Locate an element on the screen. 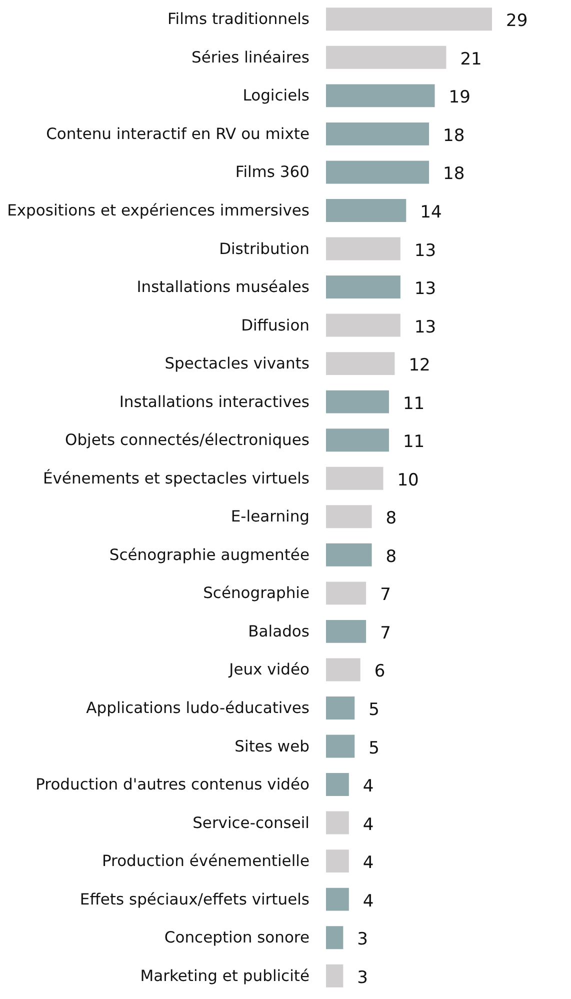  y-tick-label: E-learning is located at coordinates (270, 517).